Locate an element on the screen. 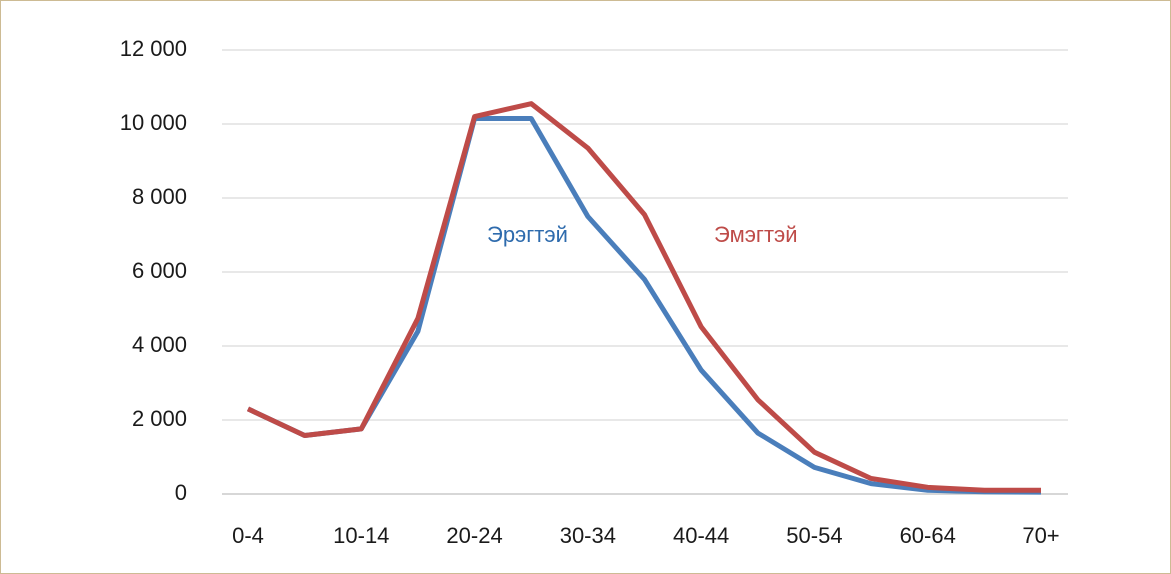  x-tick-label: 0-4 is located at coordinates (248, 535).